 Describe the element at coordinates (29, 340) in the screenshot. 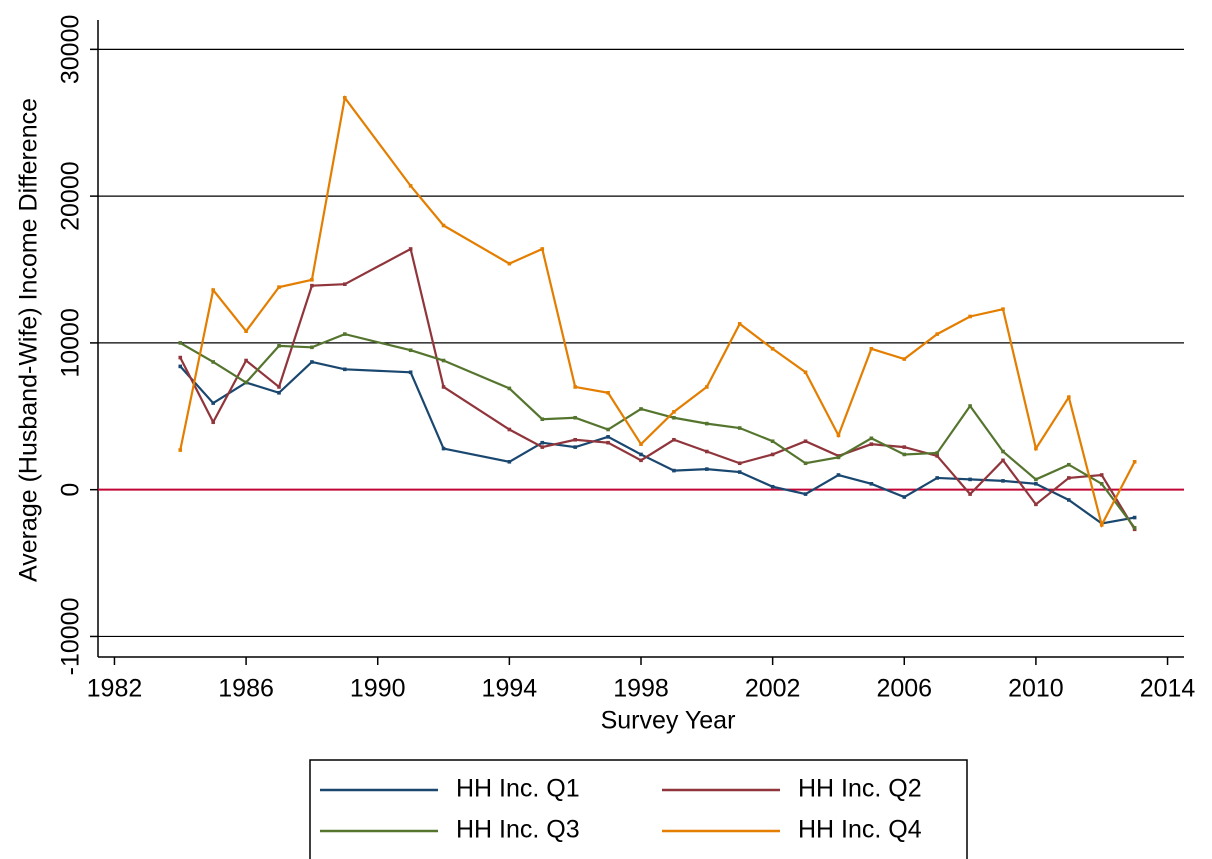

I see `y-axis-title: Average (Husband-Wife) Income Difference` at that location.